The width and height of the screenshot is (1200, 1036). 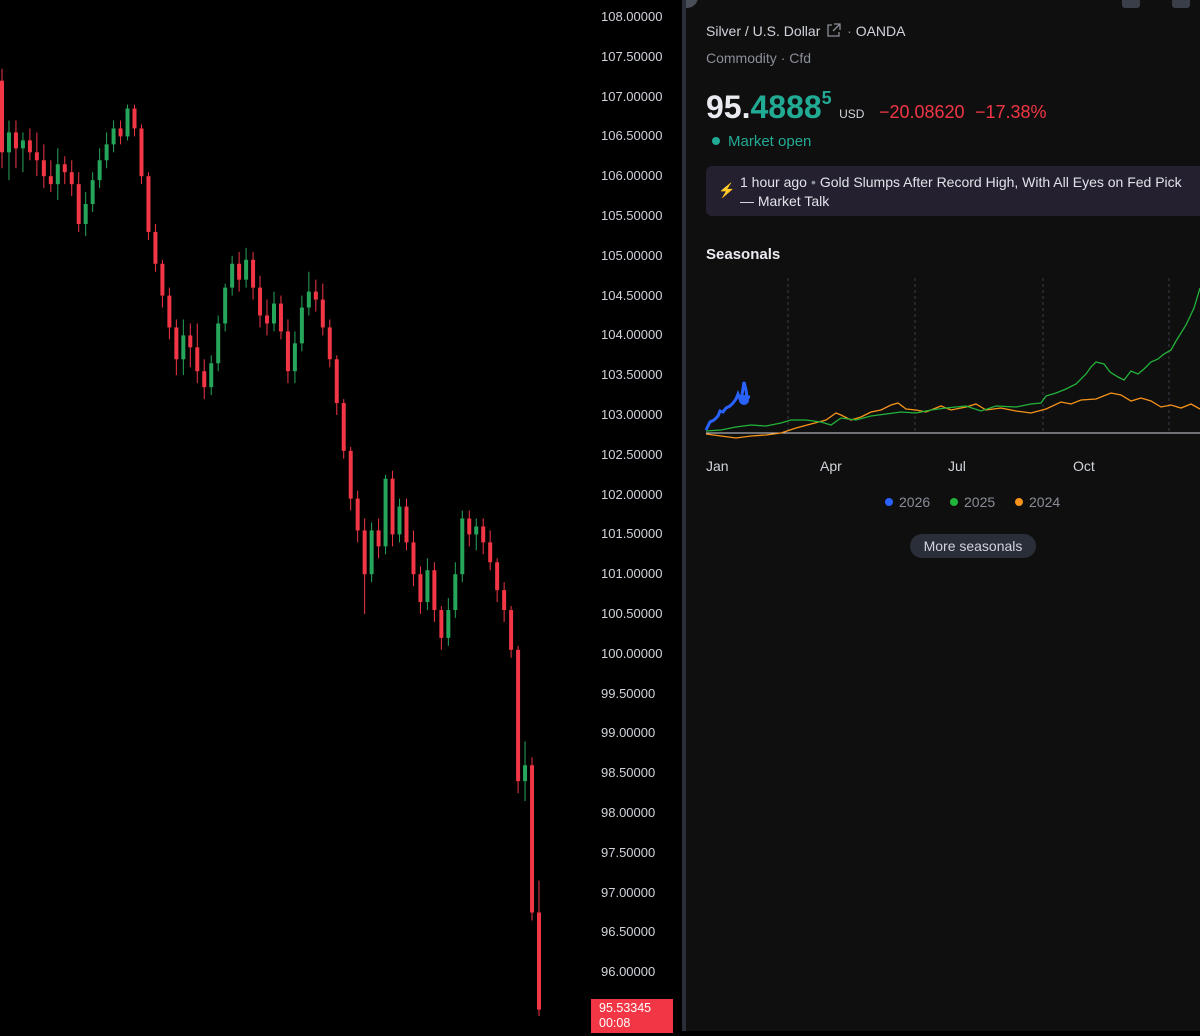 I want to click on price-tick-label: 100.00000, so click(x=632, y=653).